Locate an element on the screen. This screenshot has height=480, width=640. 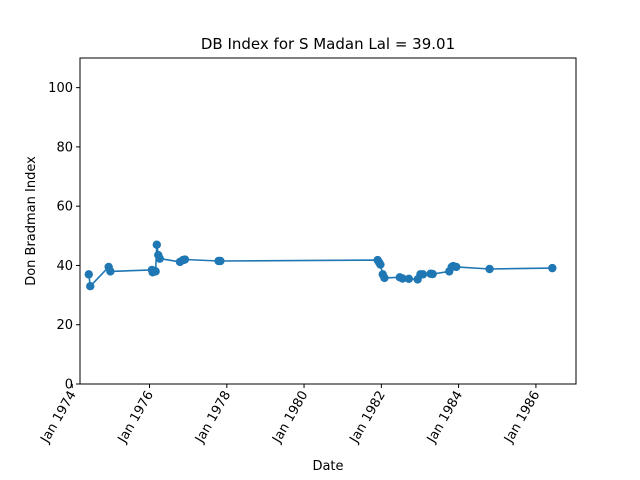
y-tick-label: 80 is located at coordinates (64, 147).